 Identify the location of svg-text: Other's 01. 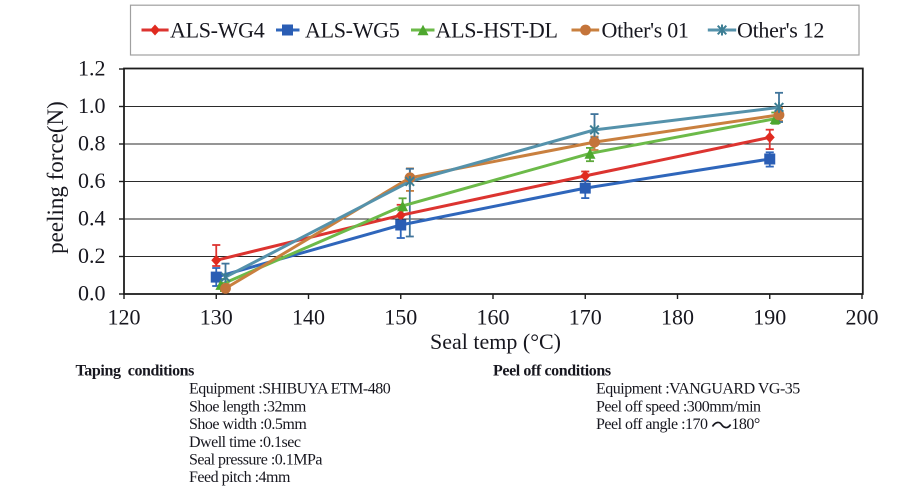
(645, 30).